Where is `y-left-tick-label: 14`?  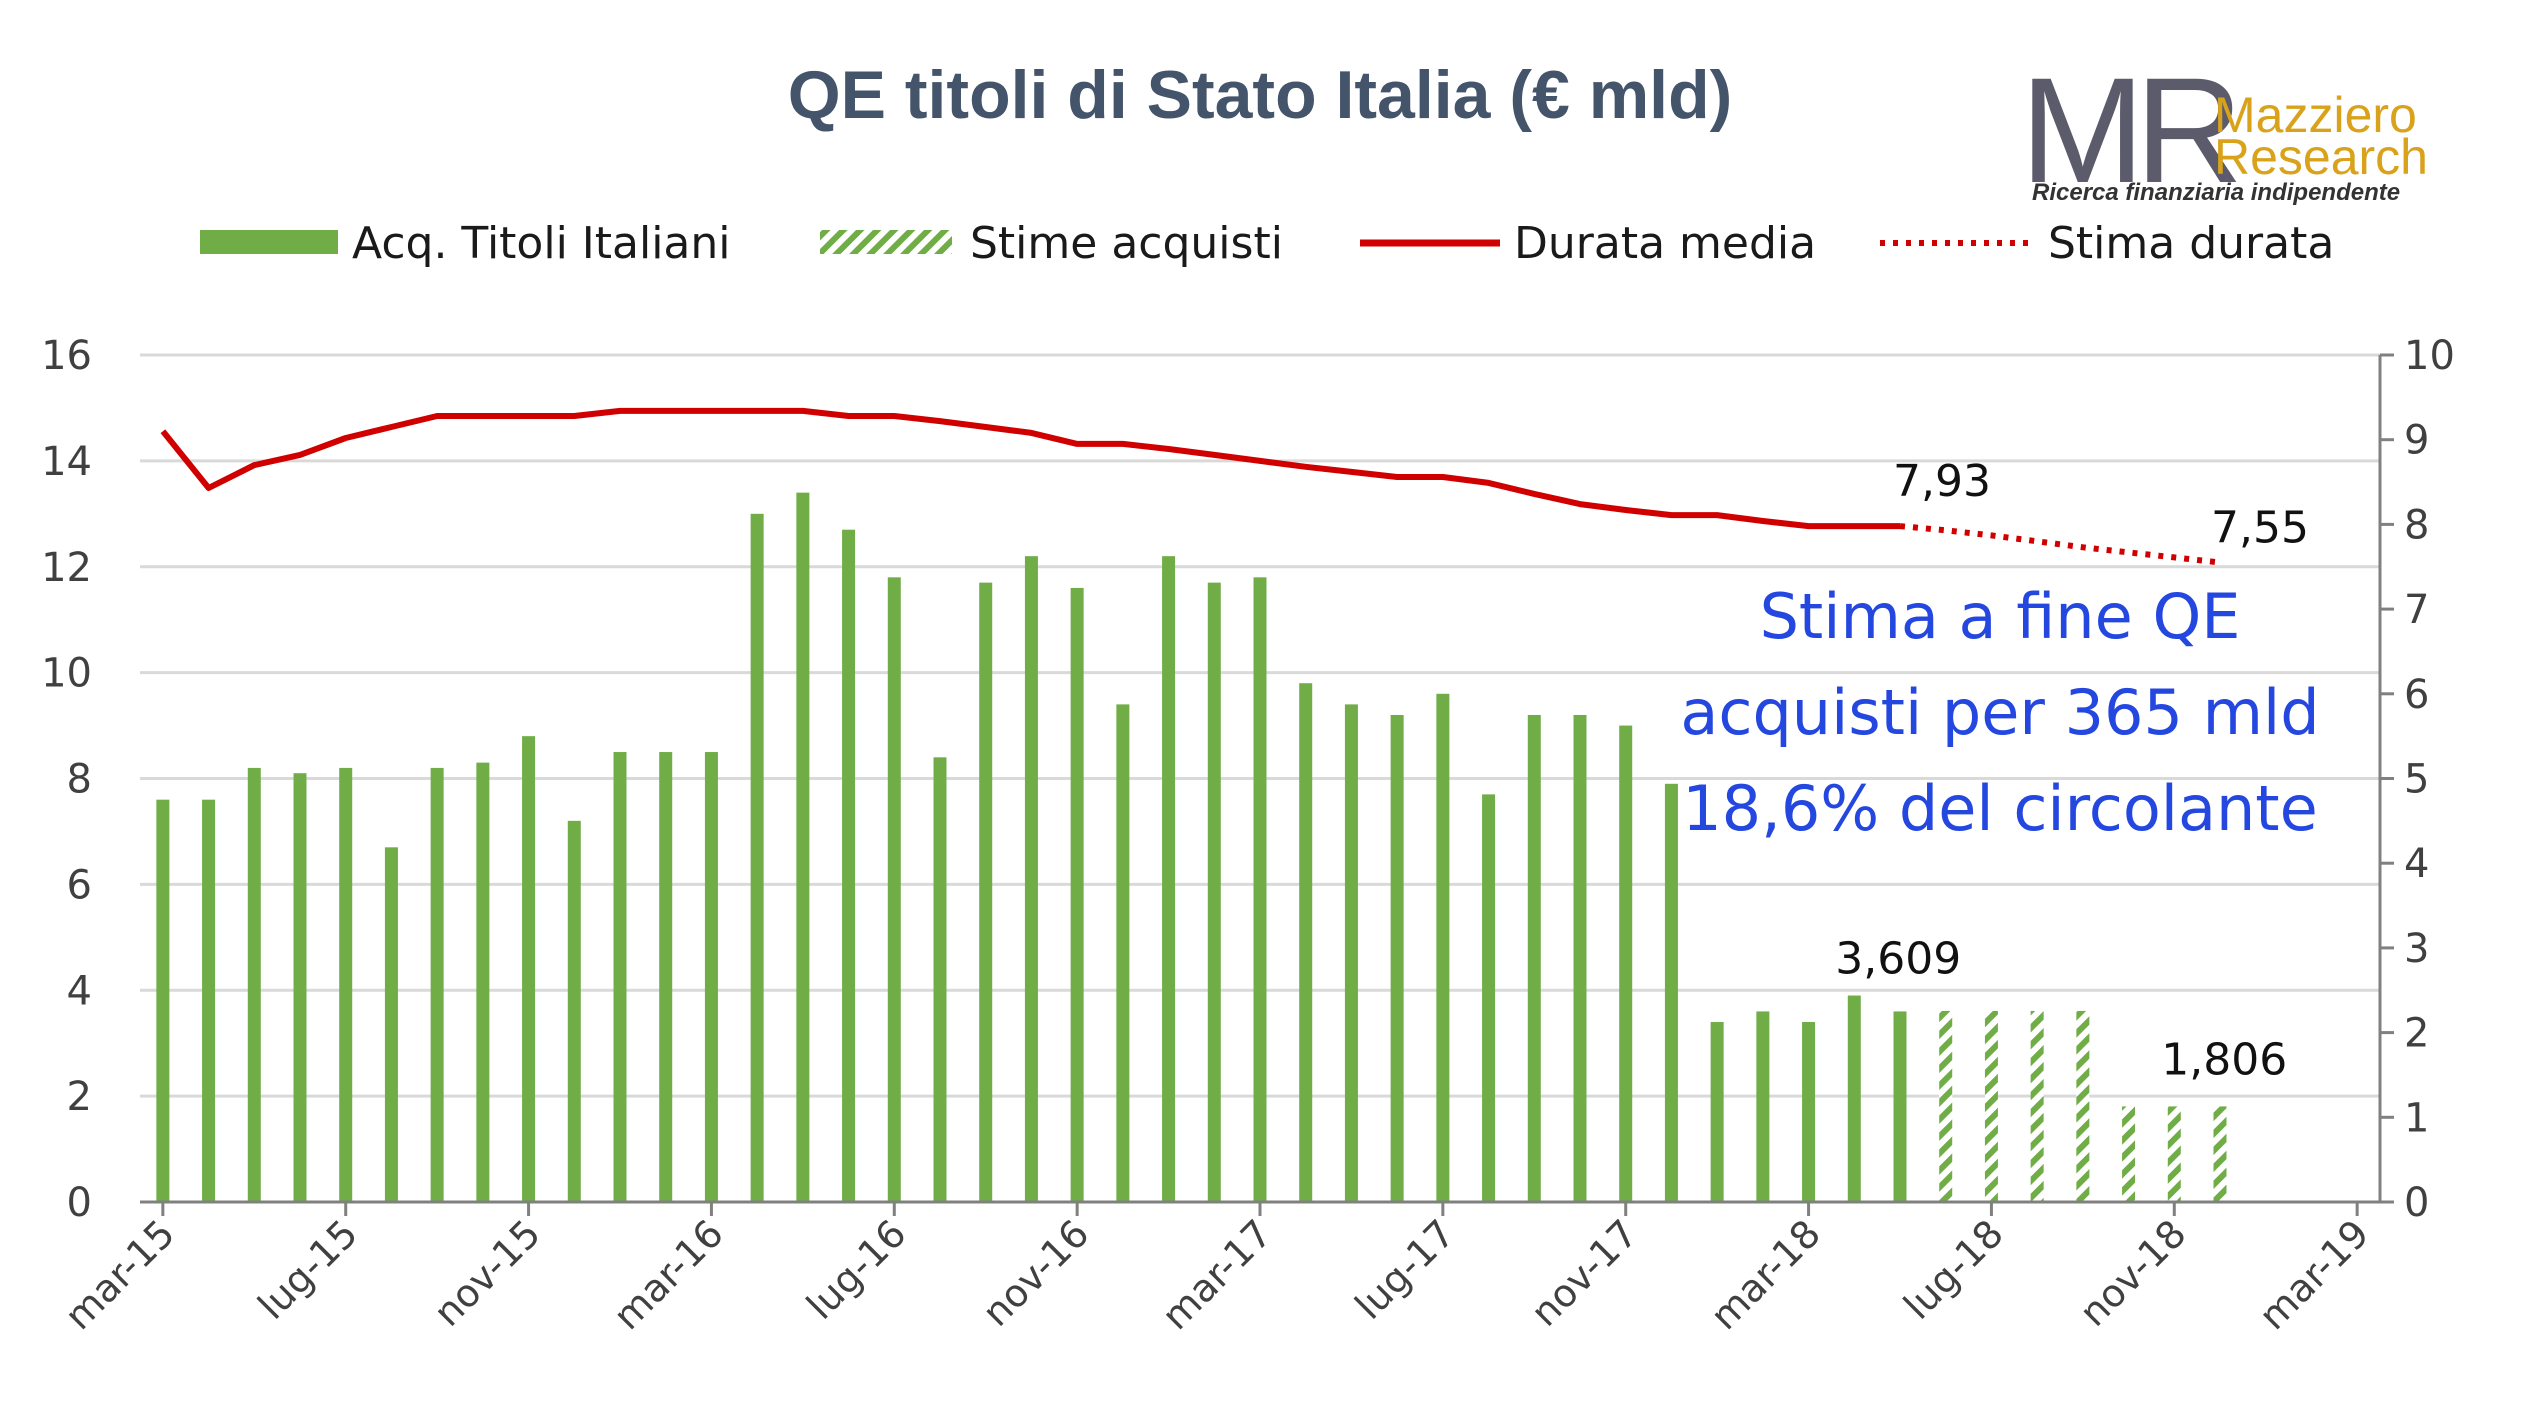
y-left-tick-label: 14 is located at coordinates (66, 462).